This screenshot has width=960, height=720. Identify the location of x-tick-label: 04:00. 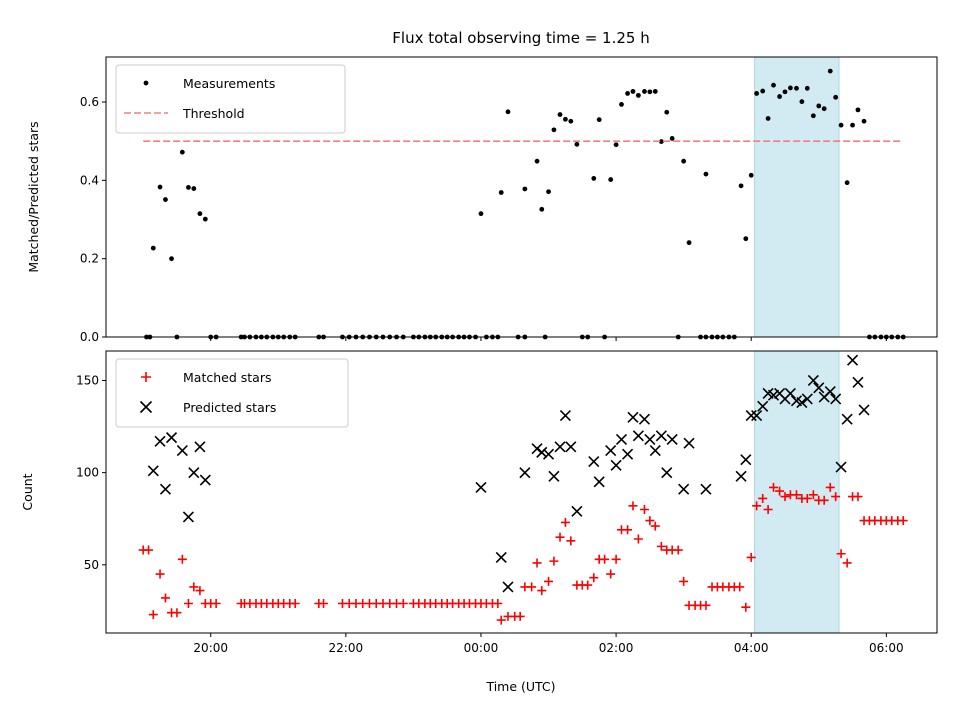
(751, 648).